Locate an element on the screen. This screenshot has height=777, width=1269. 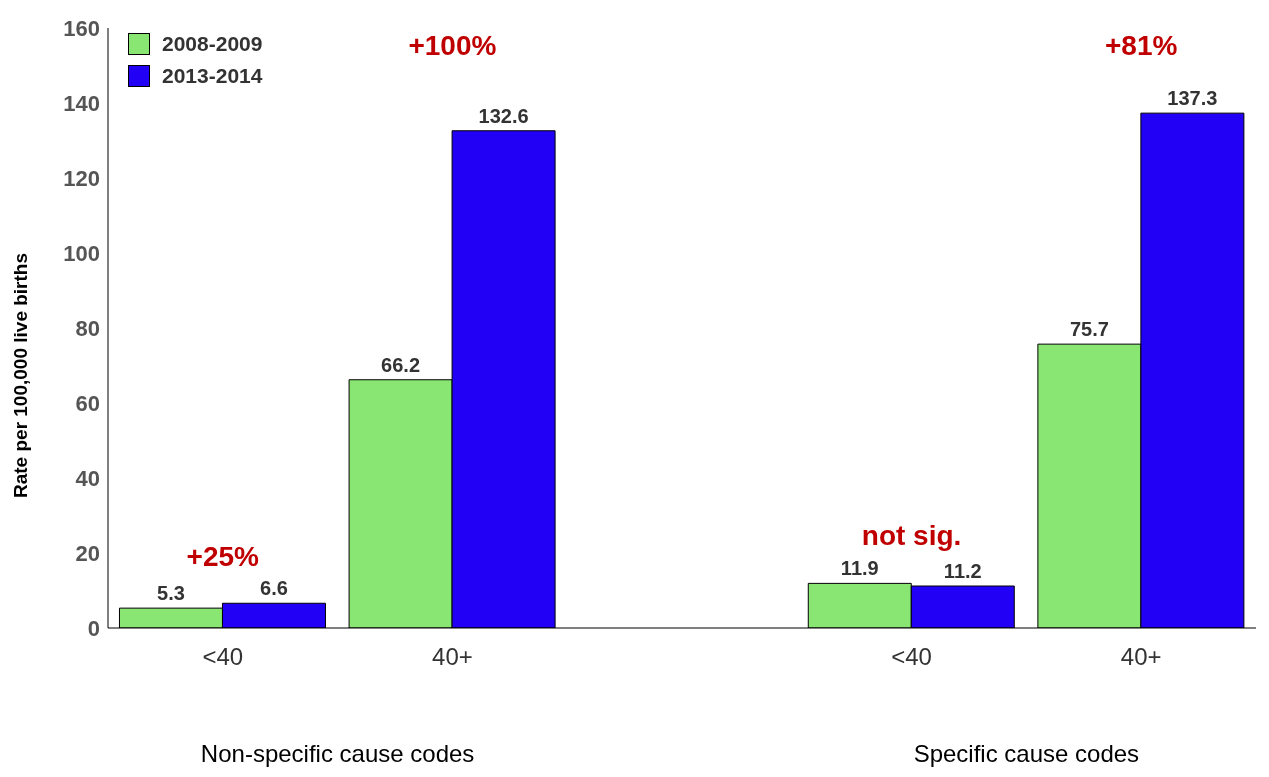
y-tick-label: 20 is located at coordinates (87, 553).